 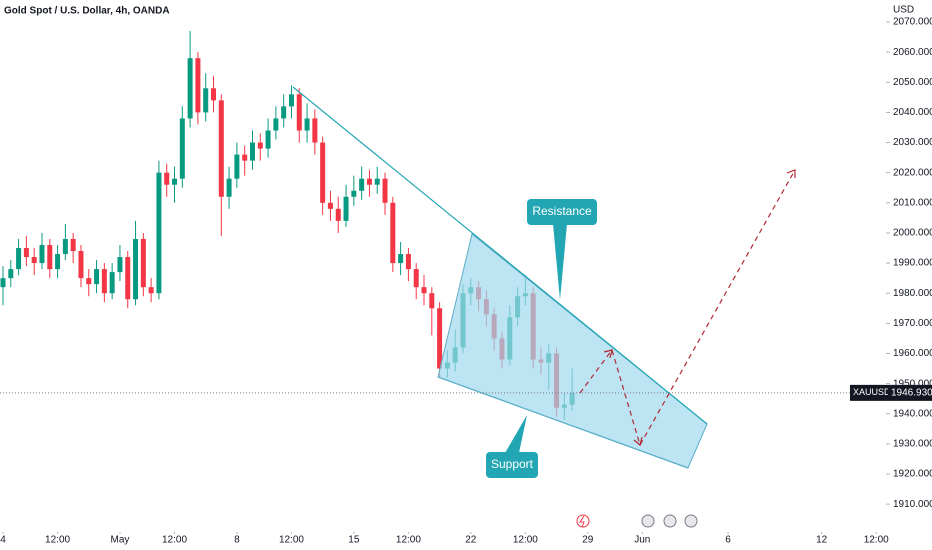 I want to click on annotation: Support, so click(x=512, y=464).